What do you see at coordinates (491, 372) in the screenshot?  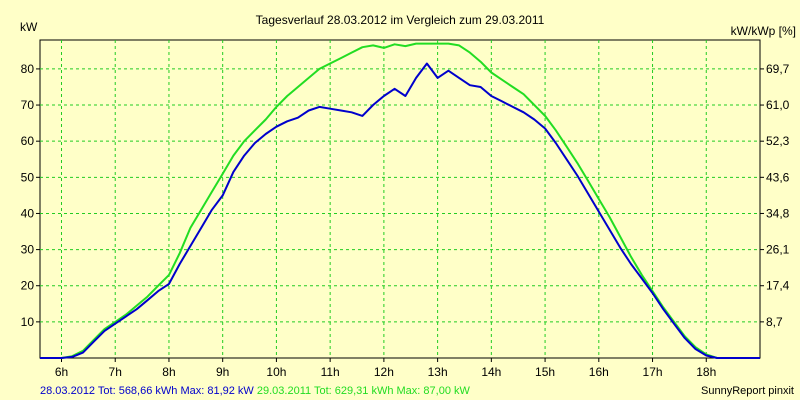 I see `x-tick-label: 14h` at bounding box center [491, 372].